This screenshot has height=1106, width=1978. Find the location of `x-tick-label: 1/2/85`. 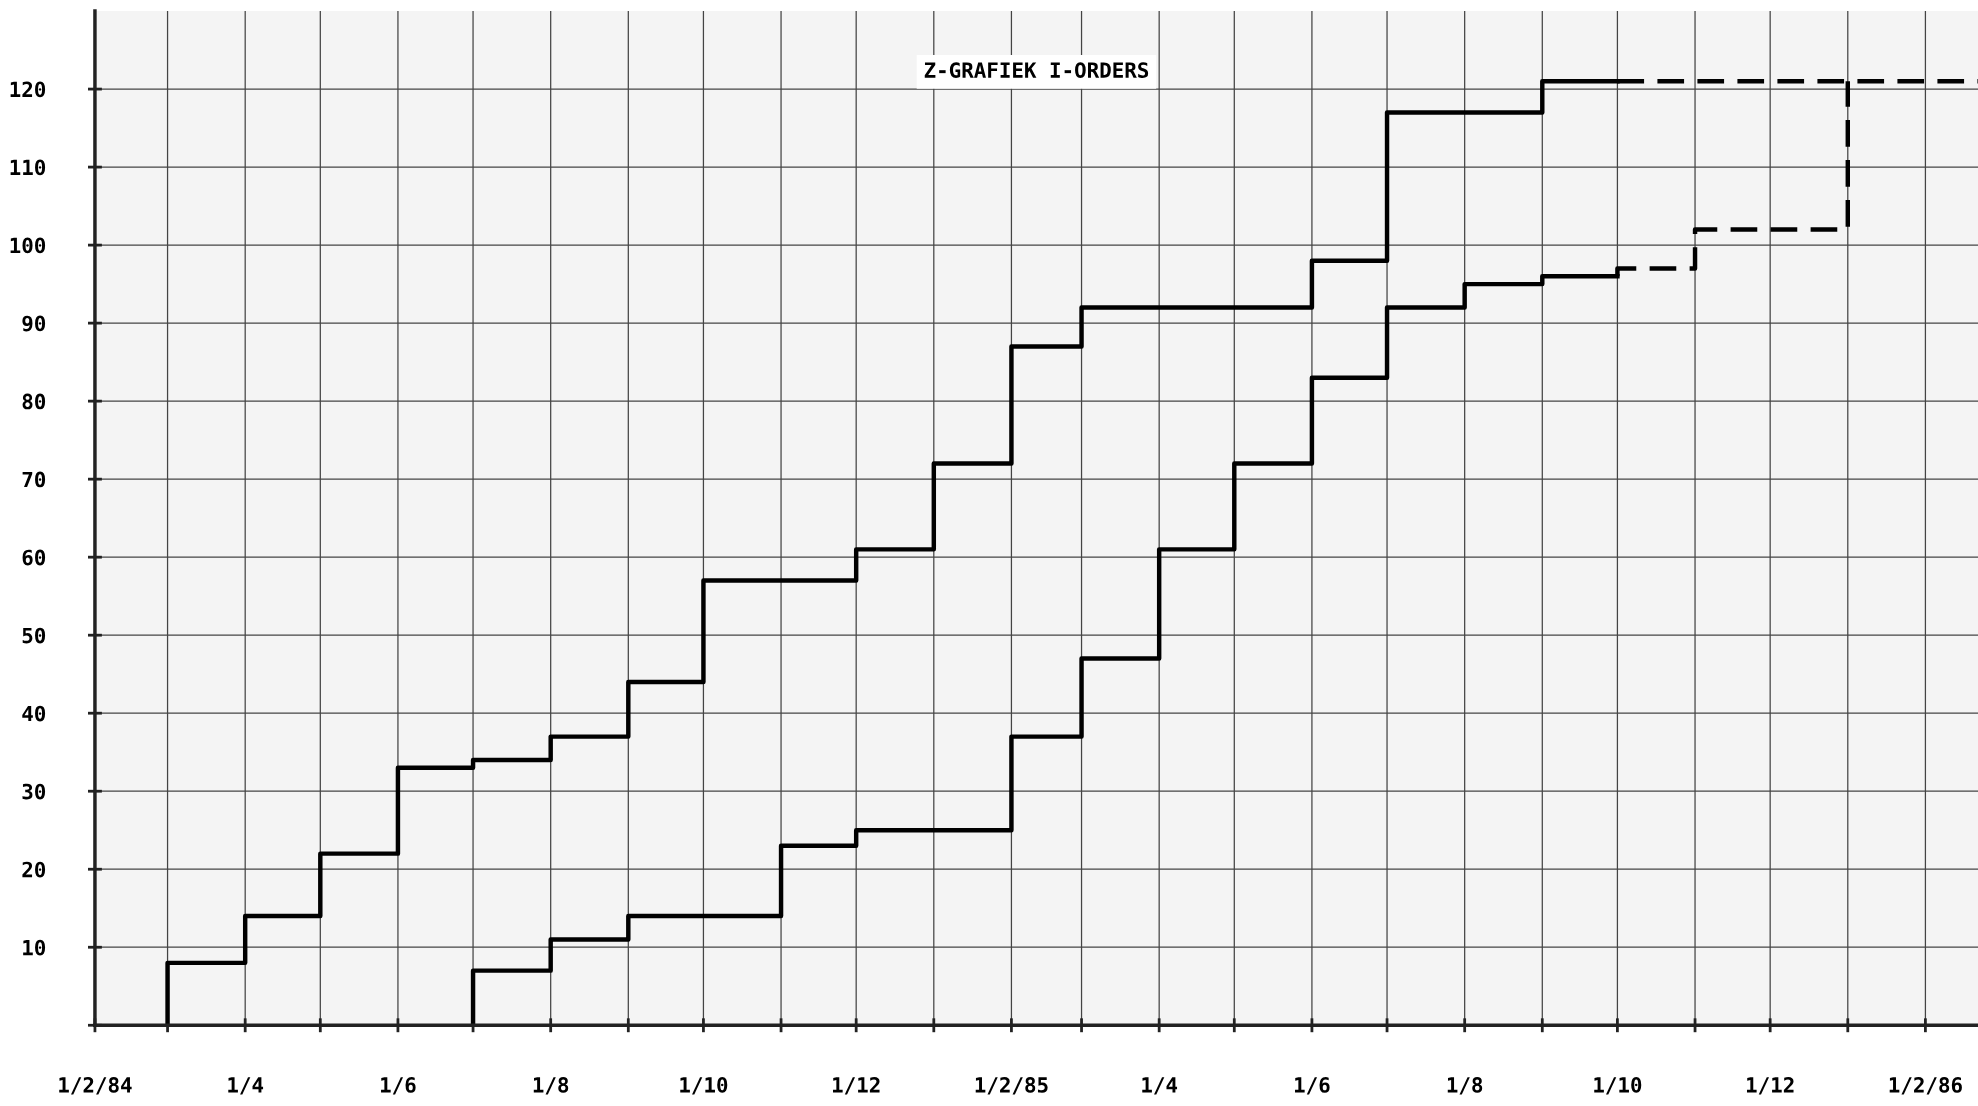

x-tick-label: 1/2/85 is located at coordinates (1011, 1086).